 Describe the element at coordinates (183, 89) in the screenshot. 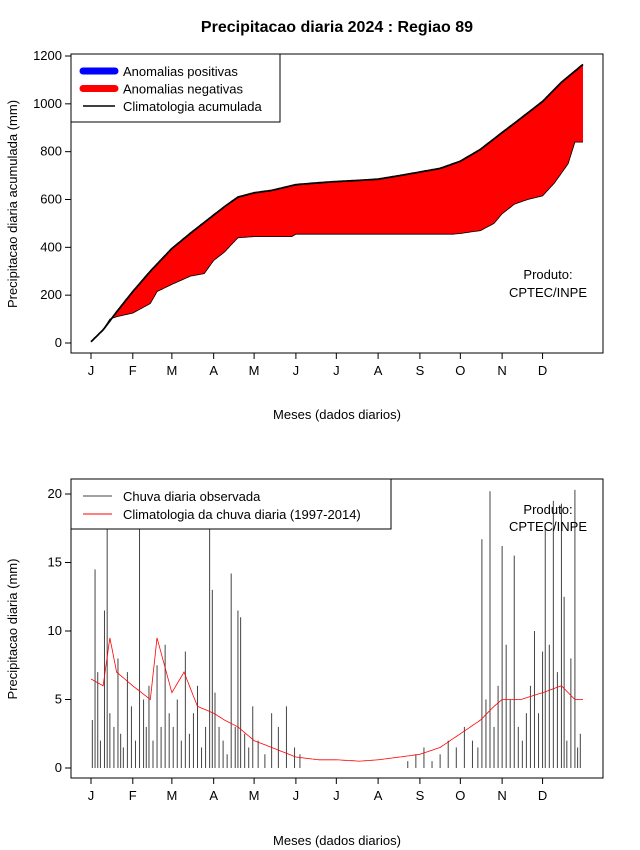

I see `legend-label: Anomalias negativas` at that location.